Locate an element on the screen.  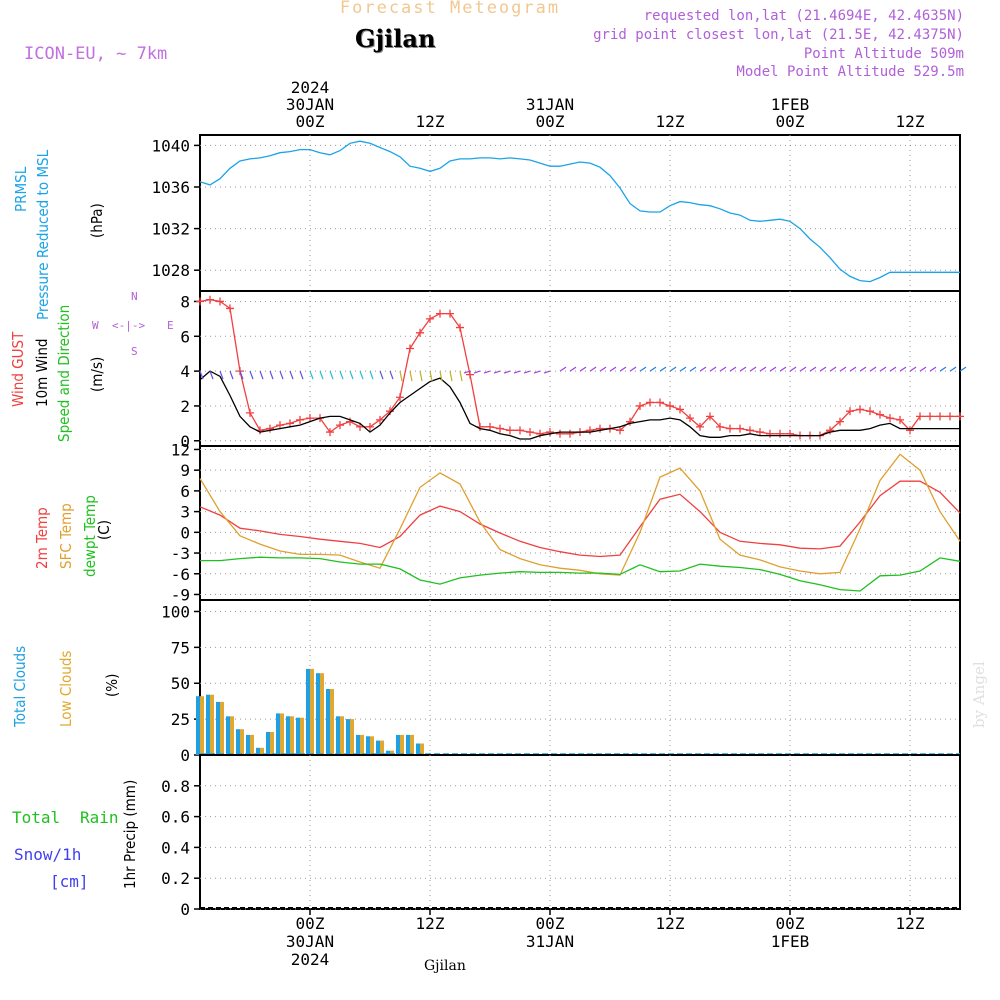
wind-panel-frame is located at coordinates (580, 368).